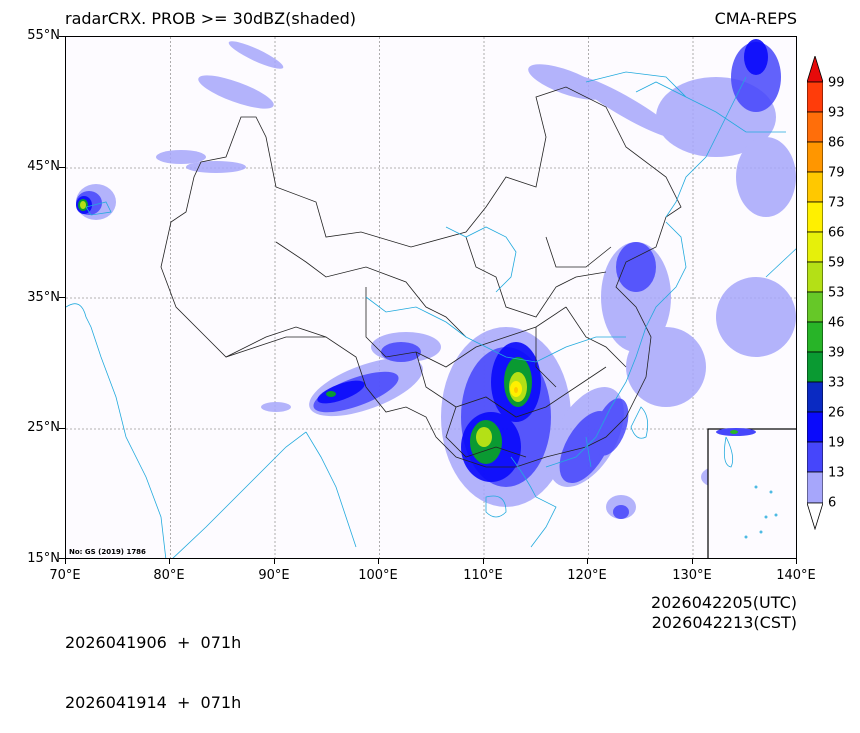  I want to click on colorbar-label-46: 46, so click(836, 323).